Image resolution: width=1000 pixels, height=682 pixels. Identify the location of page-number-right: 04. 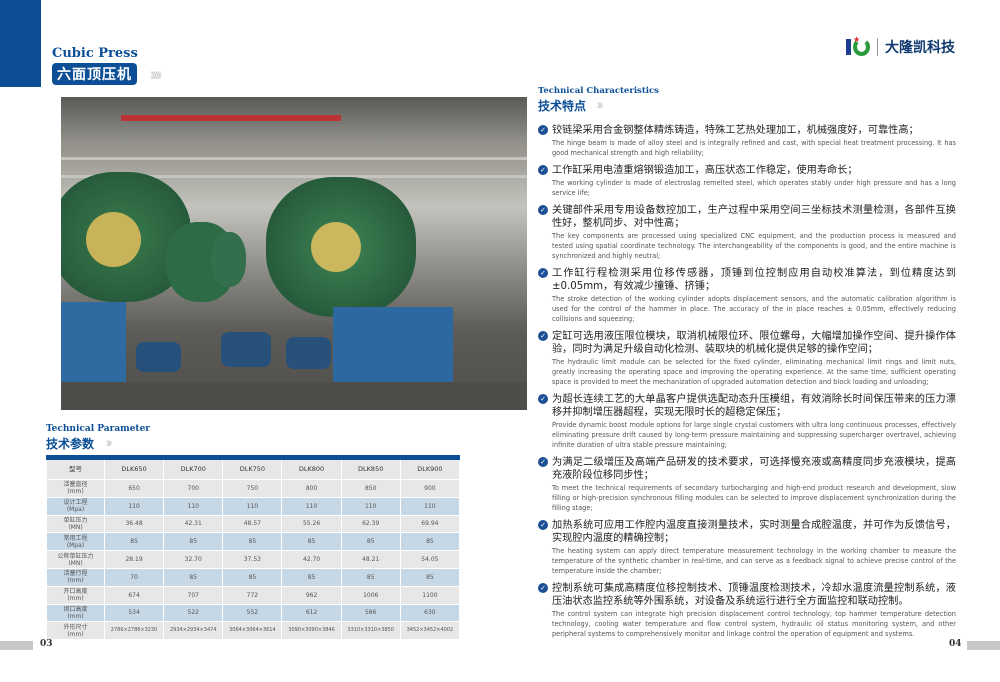
(955, 644).